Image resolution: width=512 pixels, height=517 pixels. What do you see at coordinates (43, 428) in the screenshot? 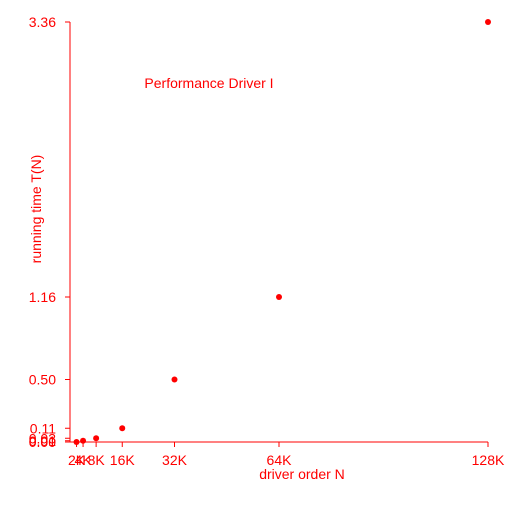
I see `y-tick-label: 0.11` at bounding box center [43, 428].